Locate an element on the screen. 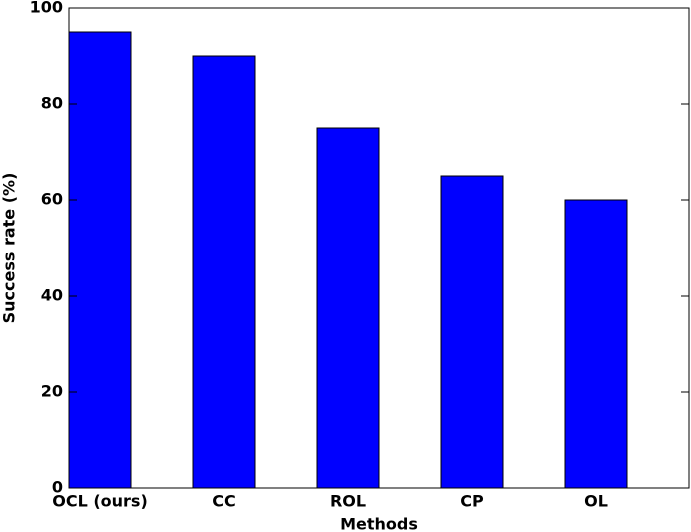  x-axis-label: Methods is located at coordinates (379, 523).